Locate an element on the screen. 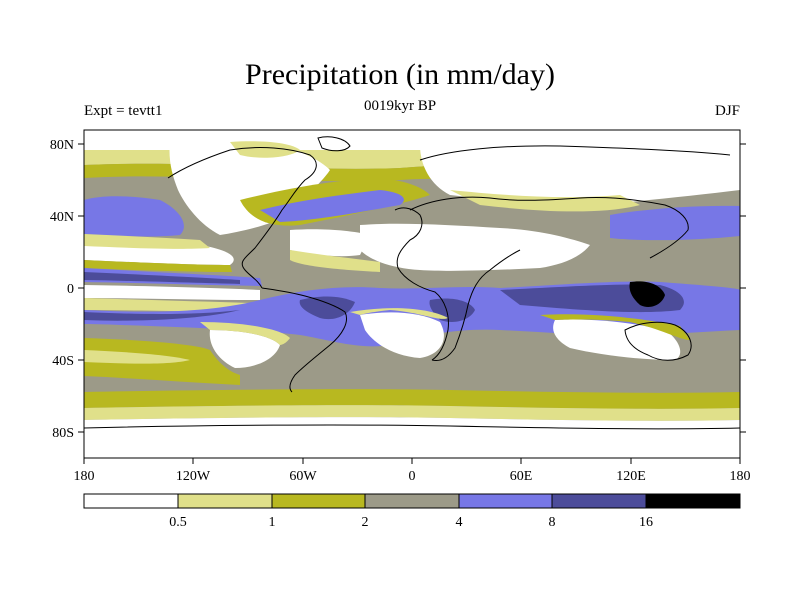 Image resolution: width=800 pixels, height=600 pixels. experiment-label: Expt = tevtt1 is located at coordinates (123, 111).